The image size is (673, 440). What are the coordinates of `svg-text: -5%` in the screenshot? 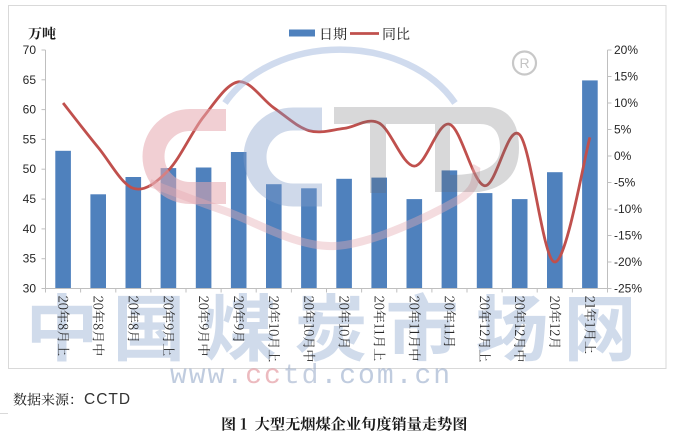 It's located at (625, 183).